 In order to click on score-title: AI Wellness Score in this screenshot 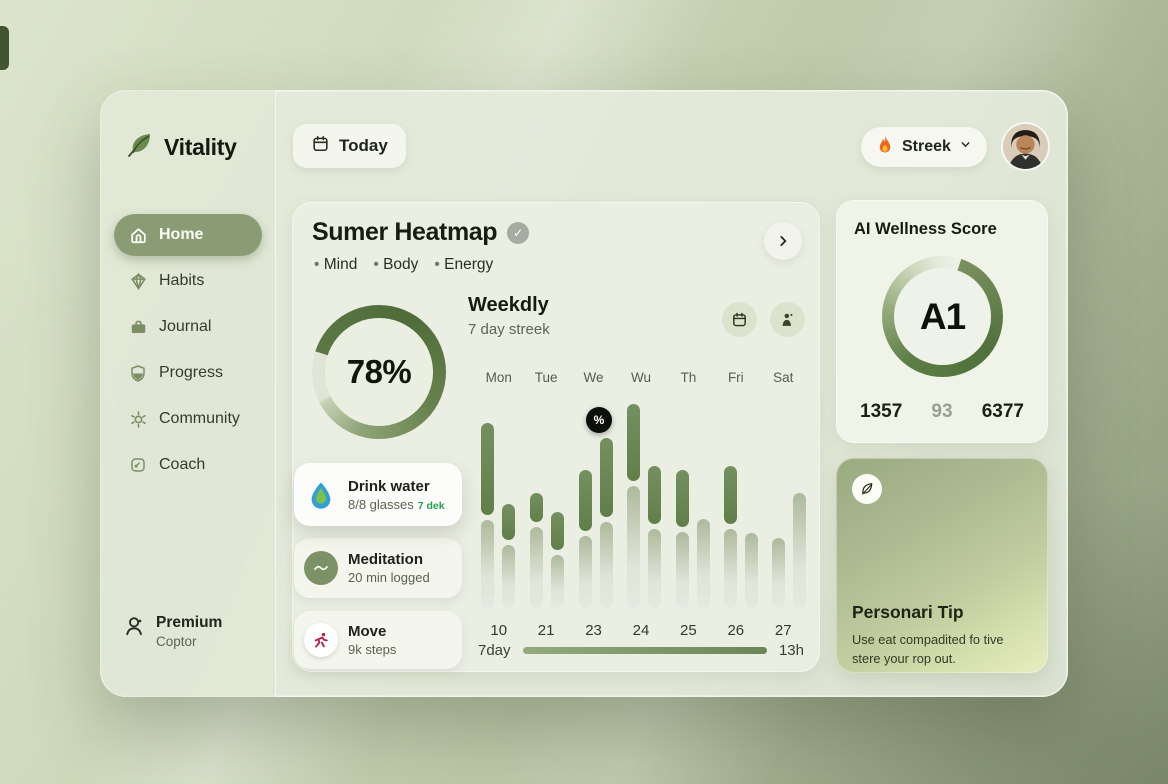, I will do `click(925, 229)`.